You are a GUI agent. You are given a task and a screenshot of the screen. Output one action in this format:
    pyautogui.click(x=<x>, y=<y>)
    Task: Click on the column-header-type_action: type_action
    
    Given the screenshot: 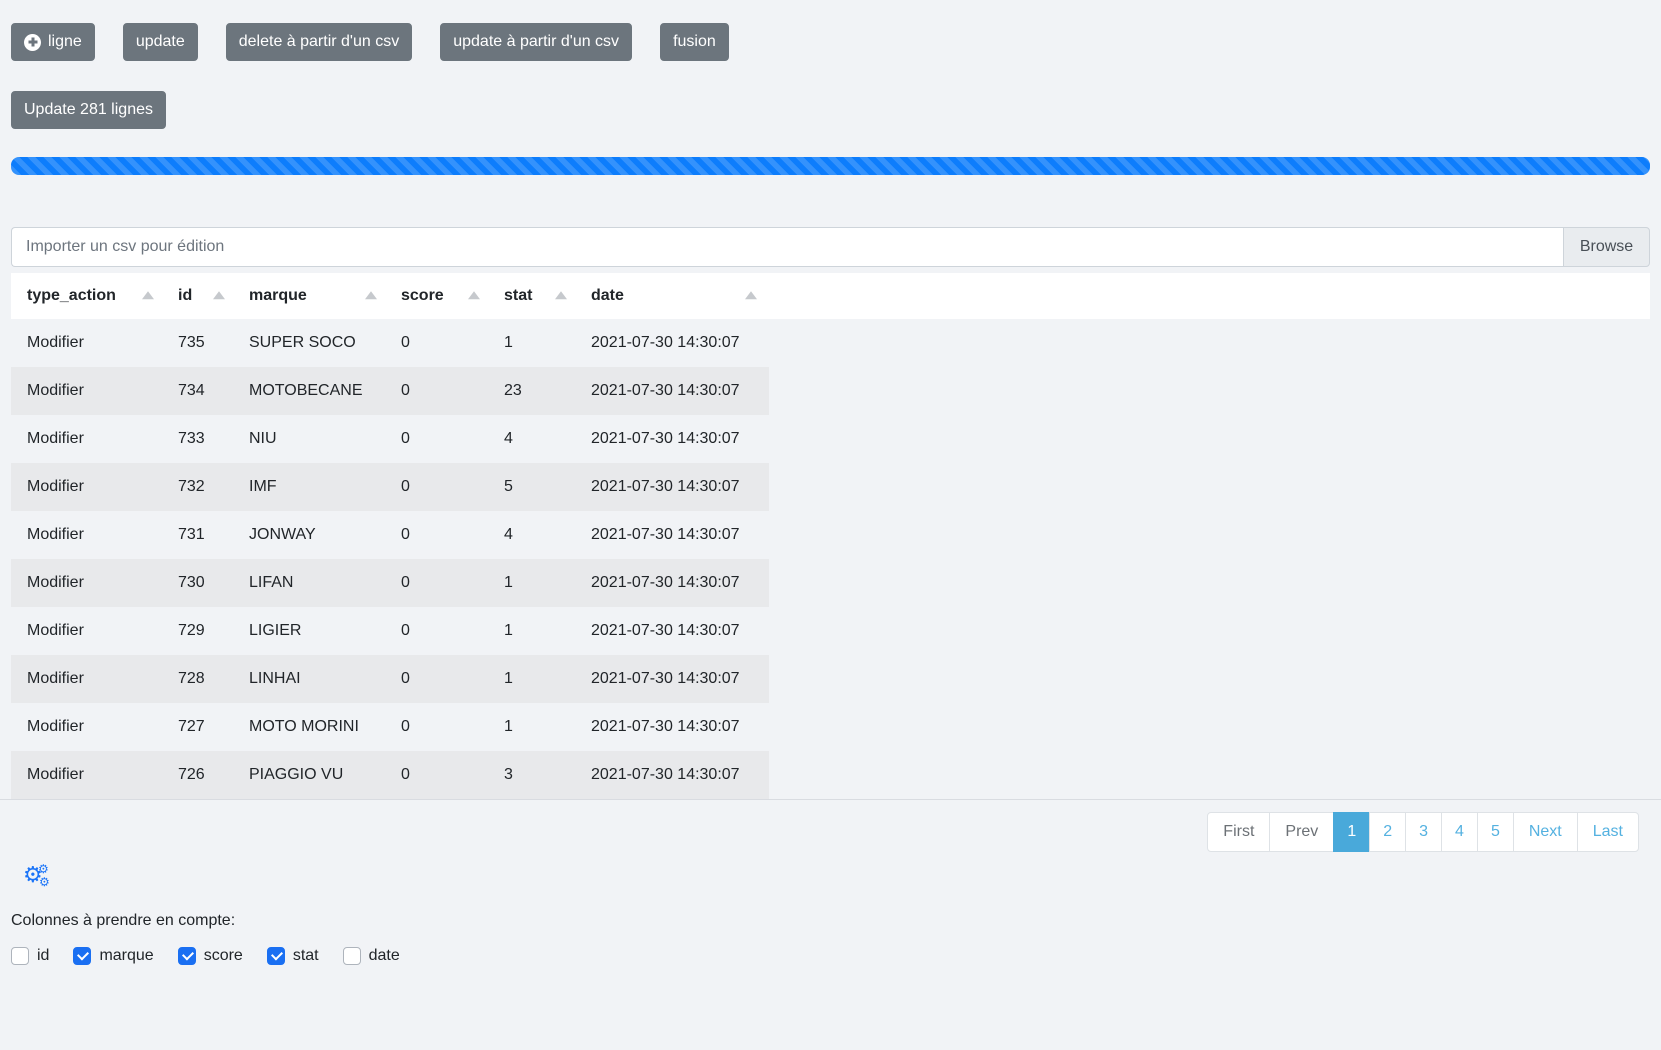 What is the action you would take?
    pyautogui.click(x=88, y=296)
    